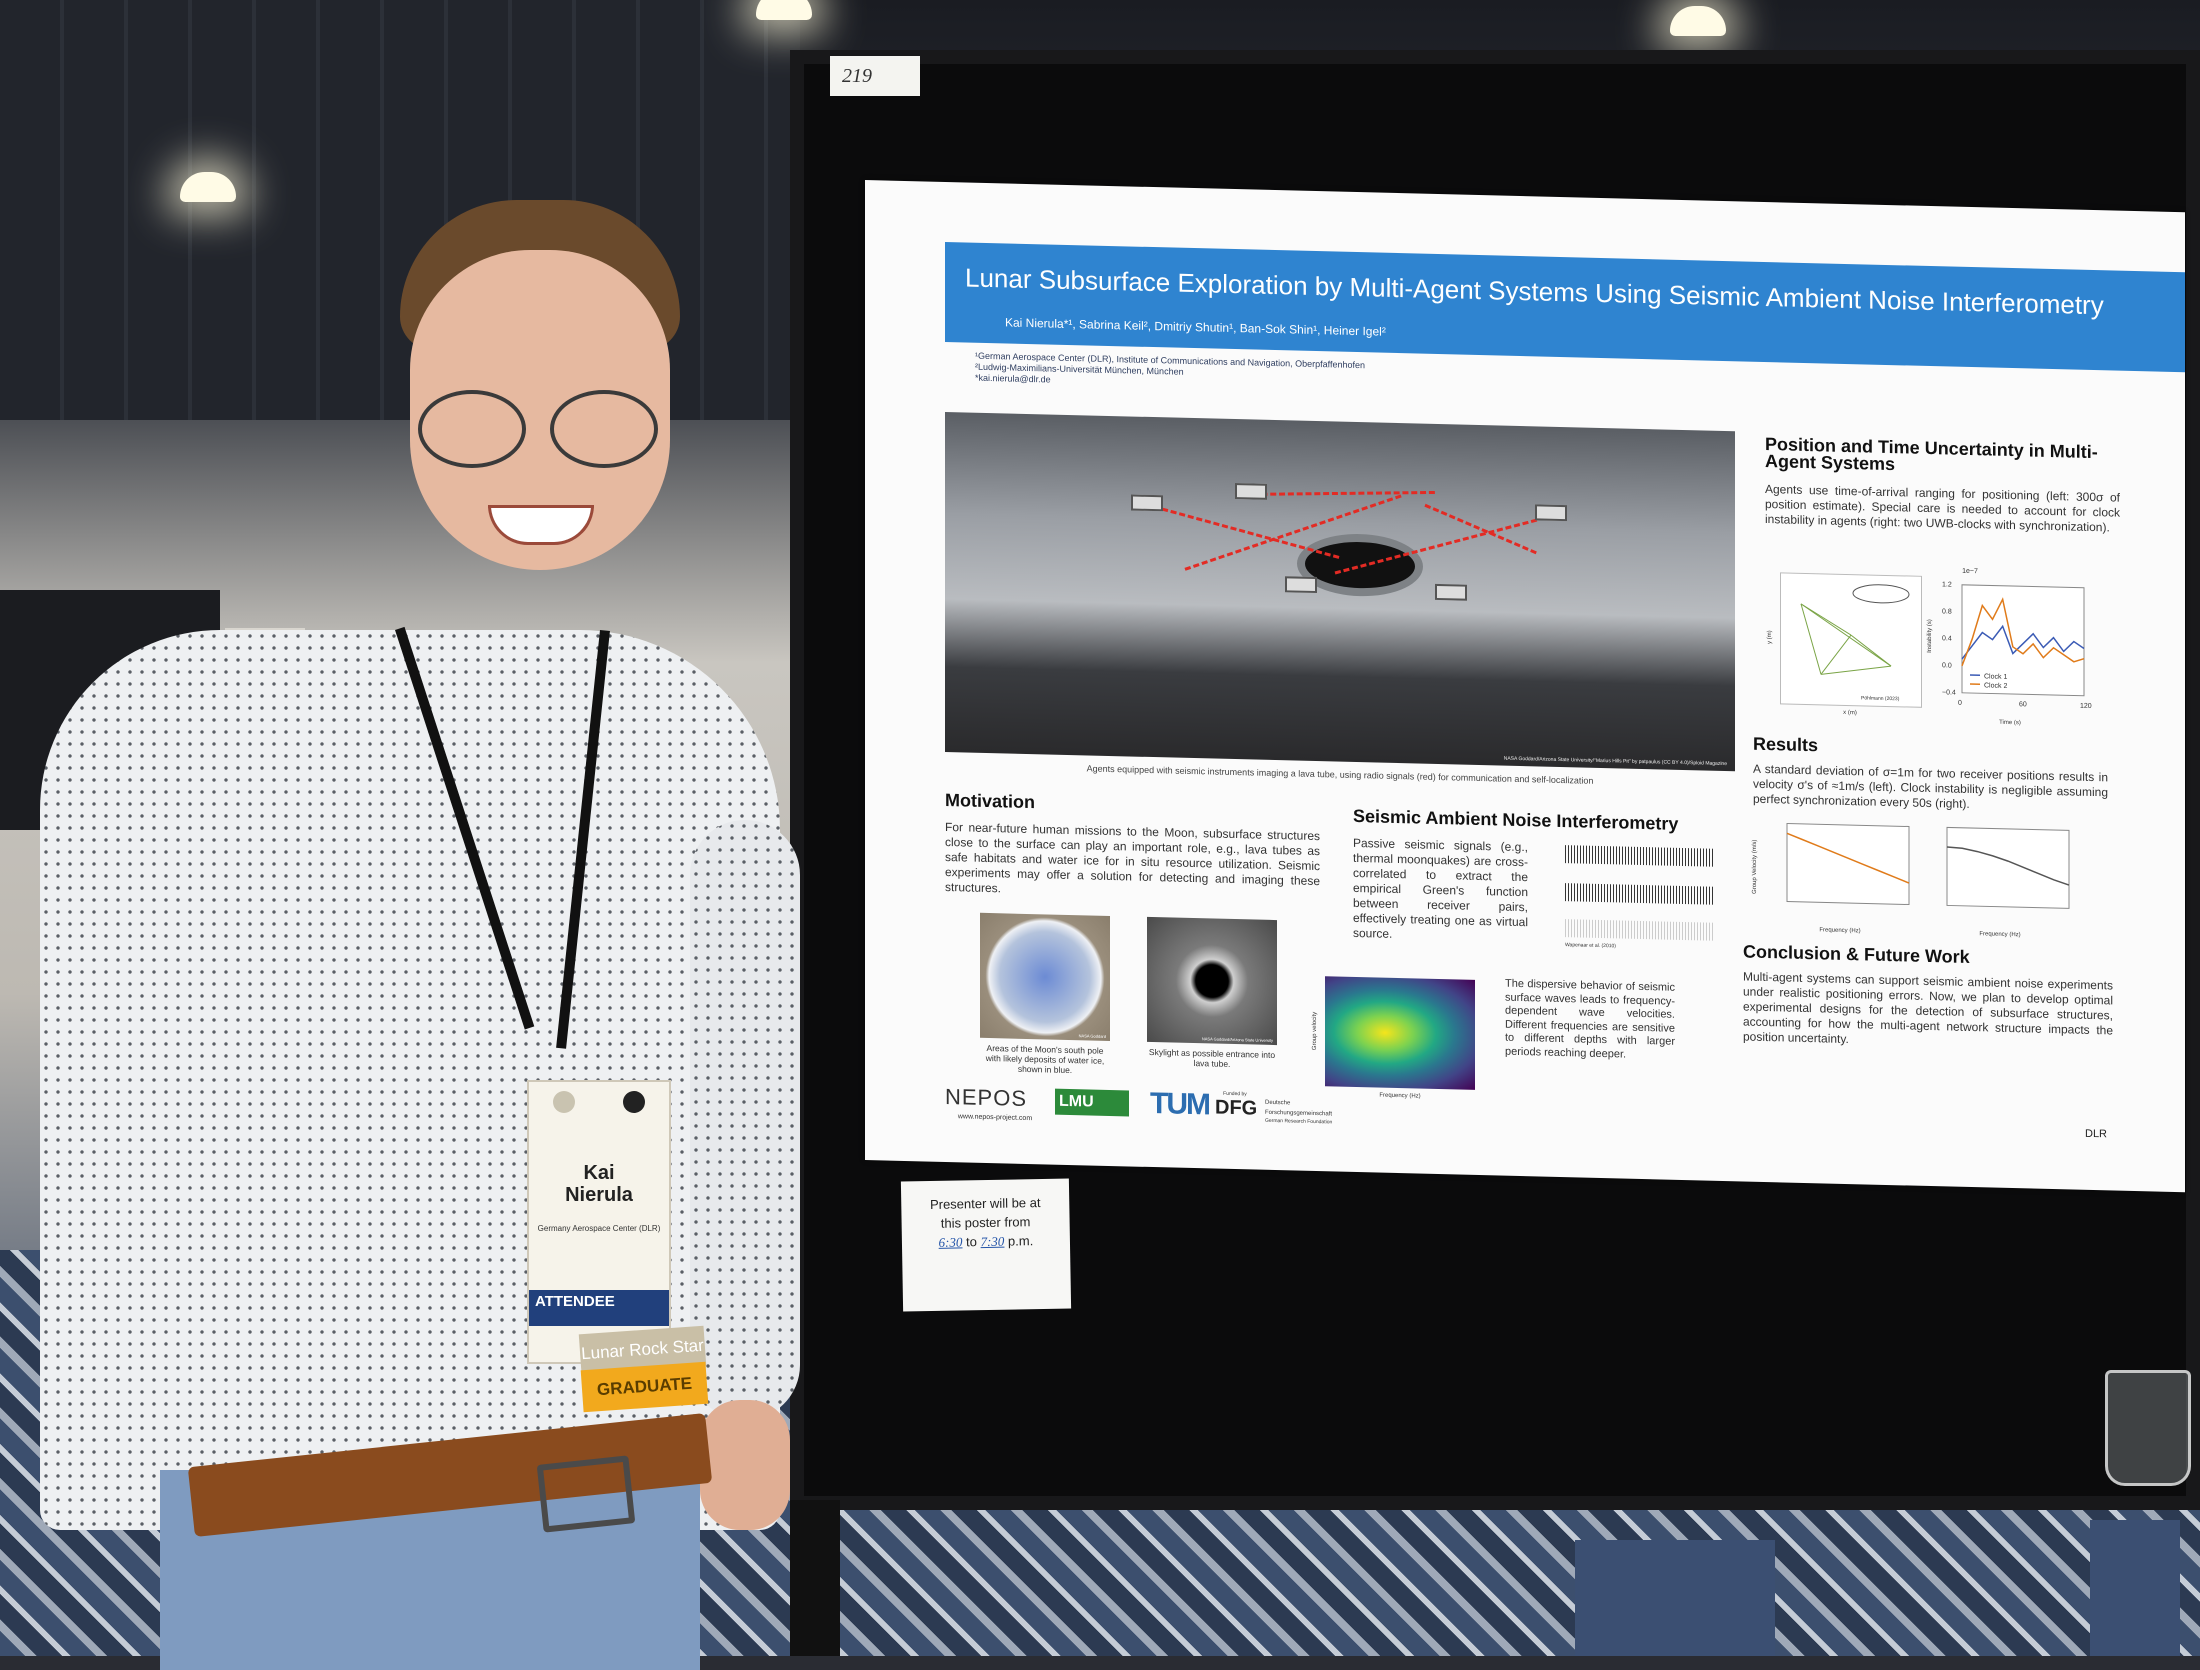  Describe the element at coordinates (815, 1578) in the screenshot. I see `board-leg` at that location.